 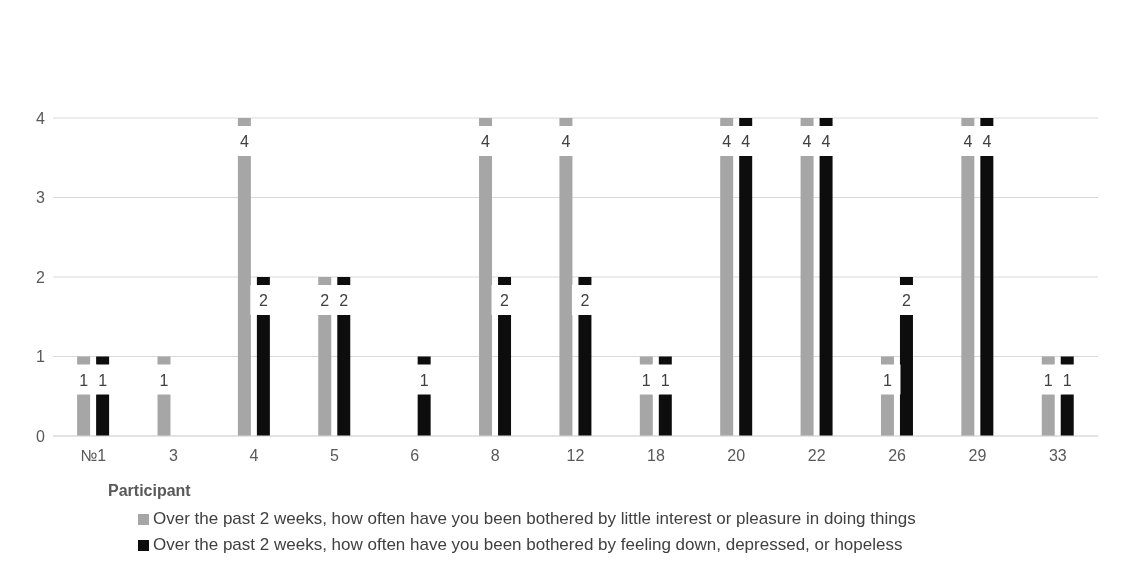 I want to click on x-tick-label: 12, so click(x=575, y=456).